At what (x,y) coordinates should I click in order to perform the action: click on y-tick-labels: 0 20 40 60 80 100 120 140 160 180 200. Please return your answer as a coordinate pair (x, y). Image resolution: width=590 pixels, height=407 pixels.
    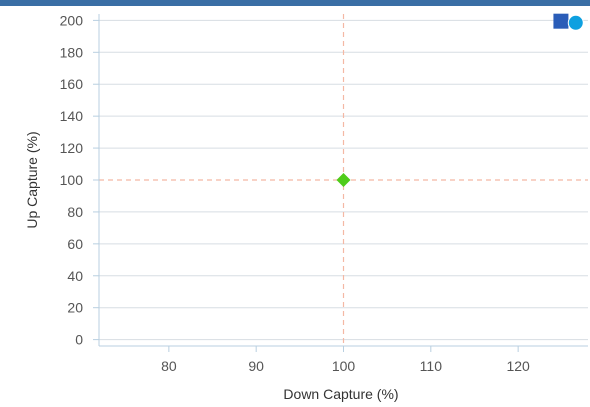
    Looking at the image, I should click on (72, 179).